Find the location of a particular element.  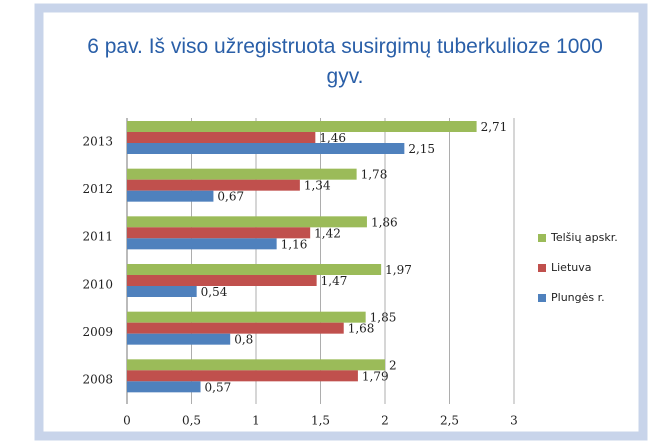

x-tick-label: 3 is located at coordinates (514, 421).